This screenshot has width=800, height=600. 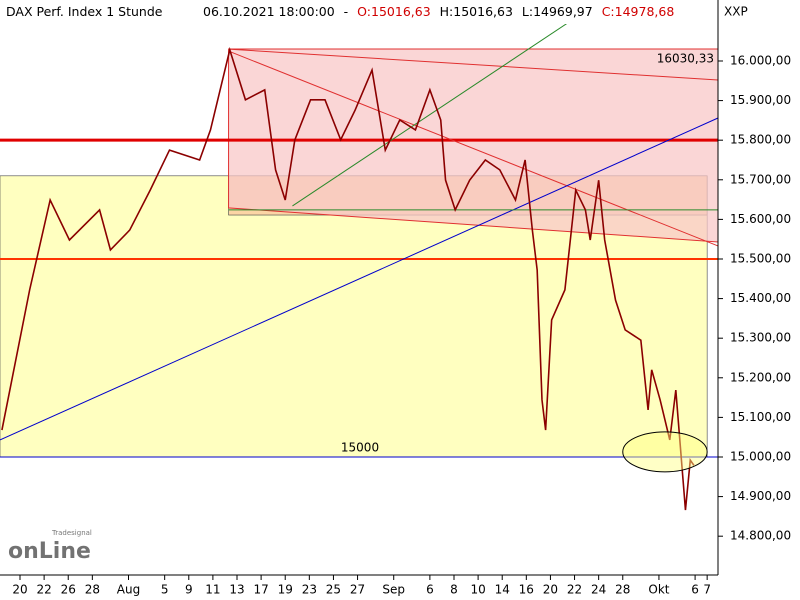 I want to click on level-label: 16030,33, so click(x=685, y=58).